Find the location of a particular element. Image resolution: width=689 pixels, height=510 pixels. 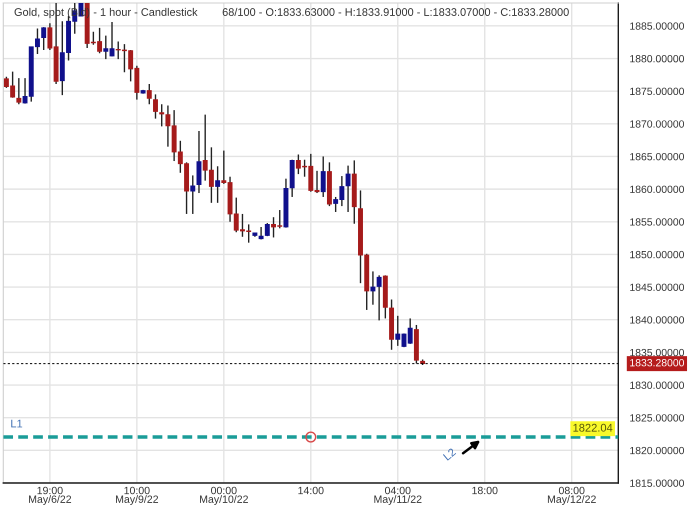

x-tick-label: 04:00 May/11/22 is located at coordinates (398, 496).